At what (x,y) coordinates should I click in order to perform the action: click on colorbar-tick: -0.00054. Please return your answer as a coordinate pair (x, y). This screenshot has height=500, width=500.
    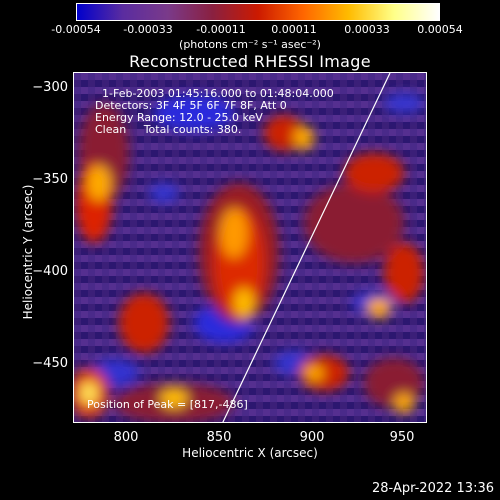
    Looking at the image, I should click on (76, 29).